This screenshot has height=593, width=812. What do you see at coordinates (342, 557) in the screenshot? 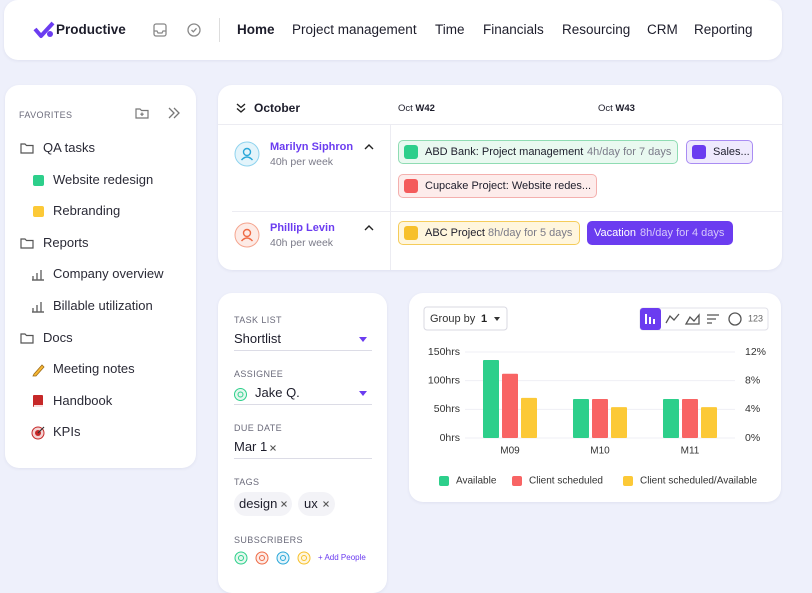
I see `add-people: + Add People` at bounding box center [342, 557].